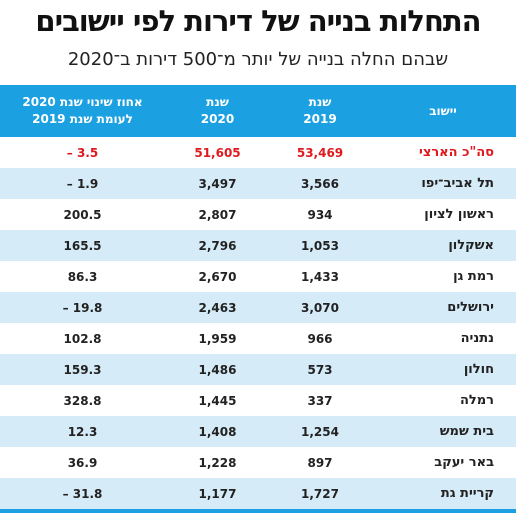  Describe the element at coordinates (320, 462) in the screenshot. I see `value-cell: 897` at that location.